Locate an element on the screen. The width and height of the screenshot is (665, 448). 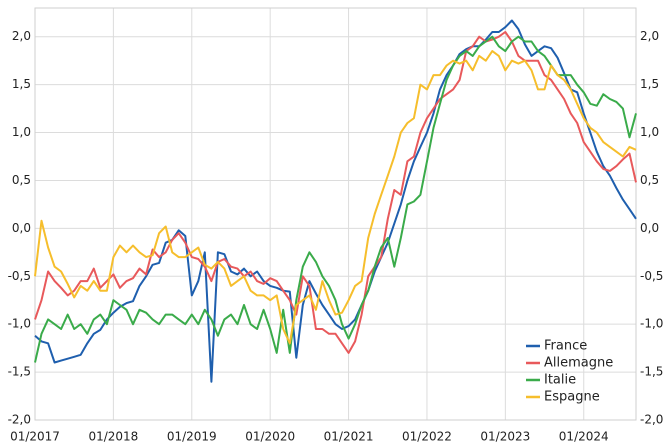
x-tick-label: 01/2022 is located at coordinates (427, 437).